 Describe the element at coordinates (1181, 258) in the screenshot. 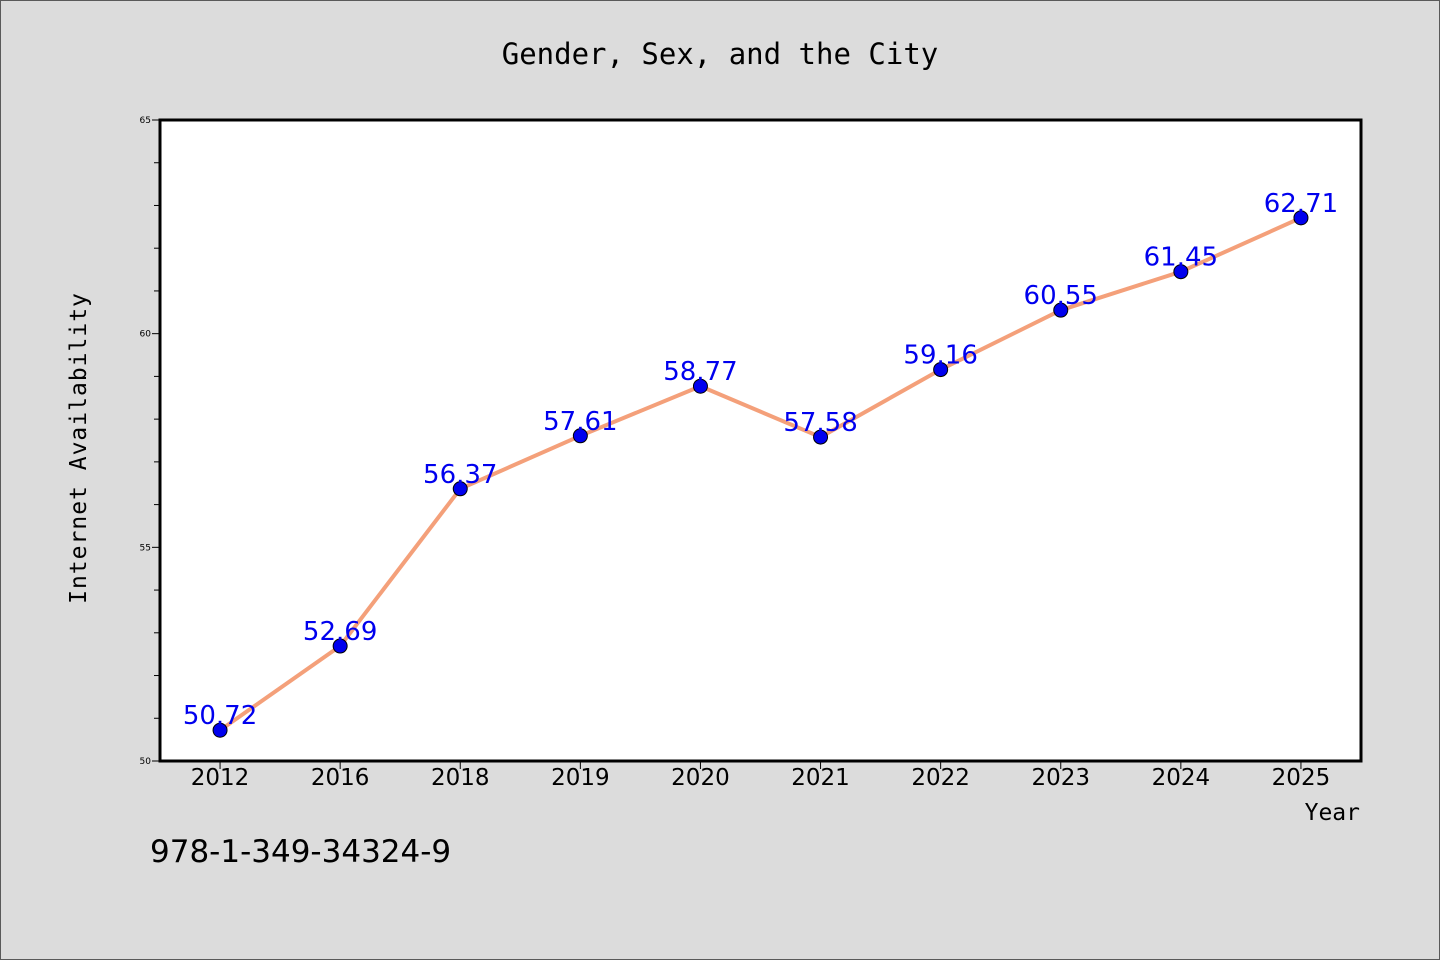

I see `data-label: 61.45` at that location.